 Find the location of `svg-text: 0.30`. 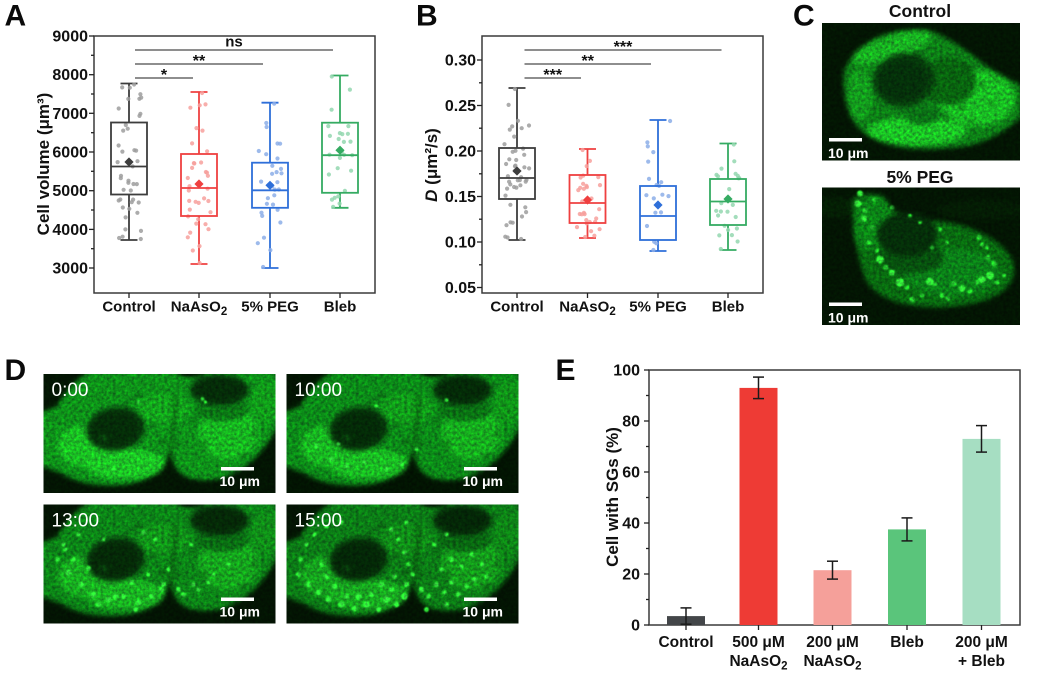

svg-text: 0.30 is located at coordinates (460, 61).